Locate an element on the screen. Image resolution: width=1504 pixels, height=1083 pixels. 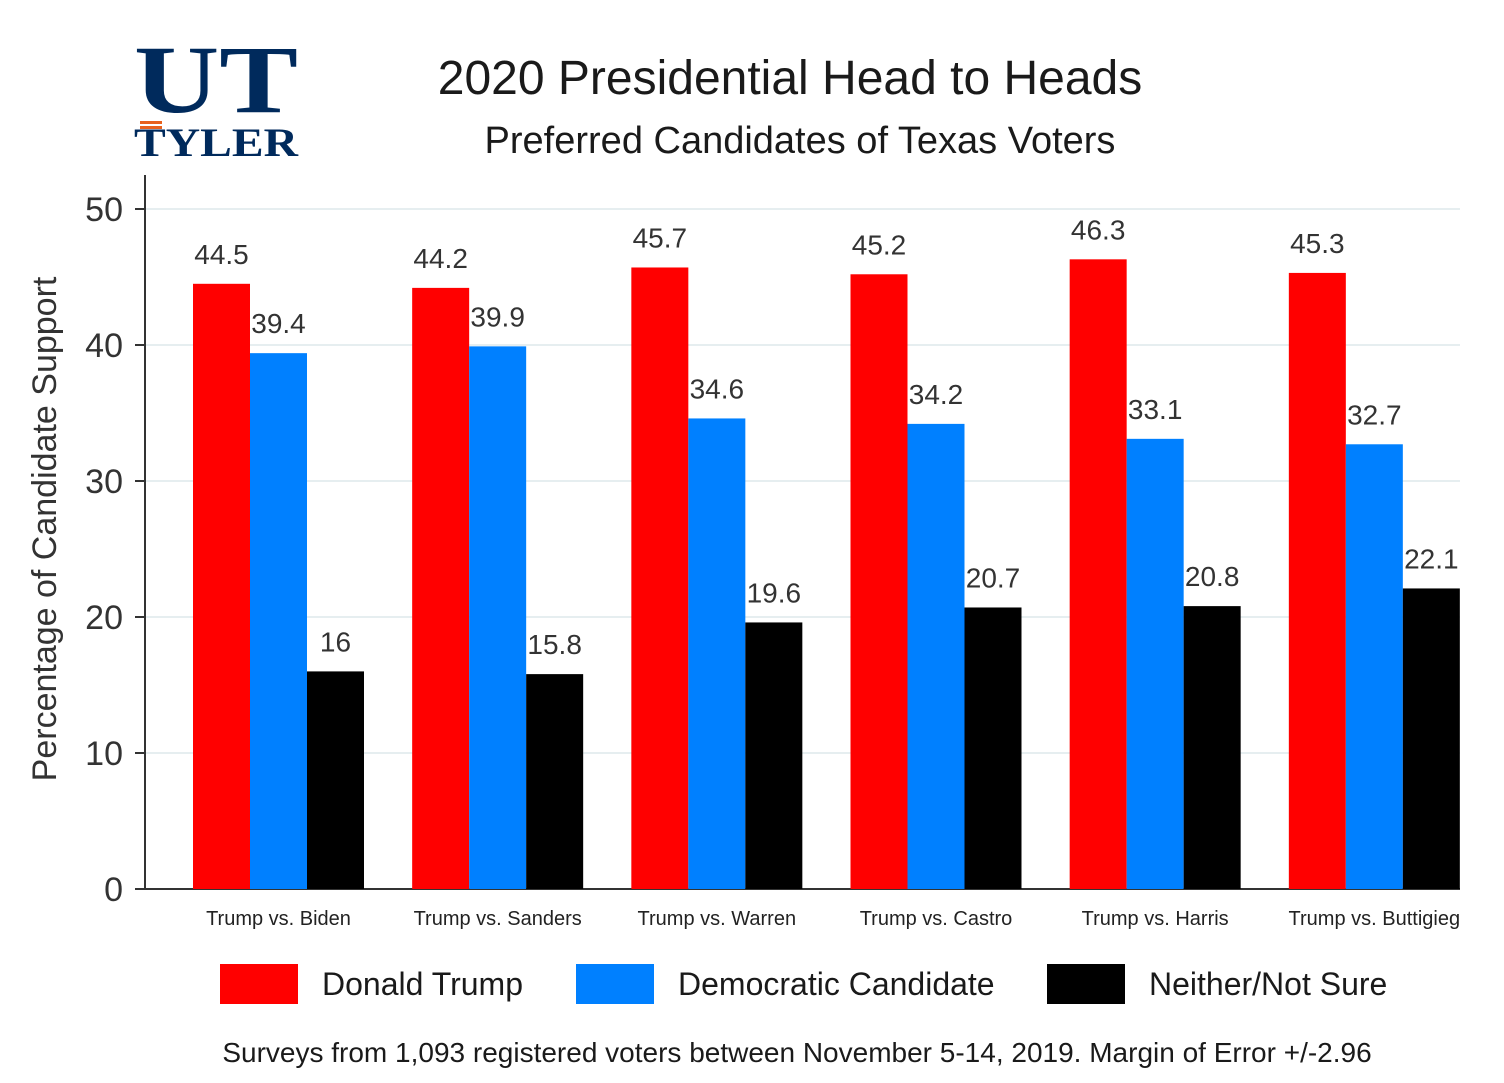
legend-label-democratic: Democratic Candidate is located at coordinates (836, 983).